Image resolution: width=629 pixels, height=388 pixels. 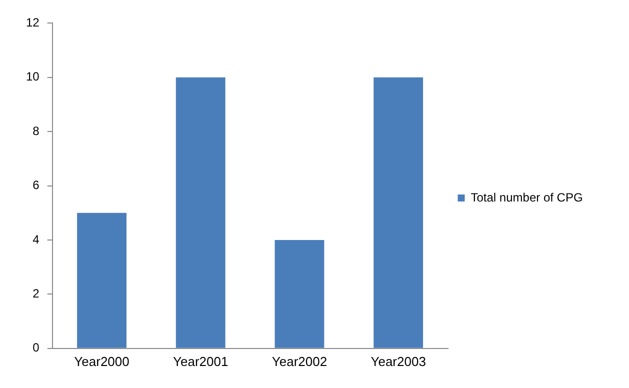 I want to click on x-tick-label: Year2001, so click(x=200, y=361).